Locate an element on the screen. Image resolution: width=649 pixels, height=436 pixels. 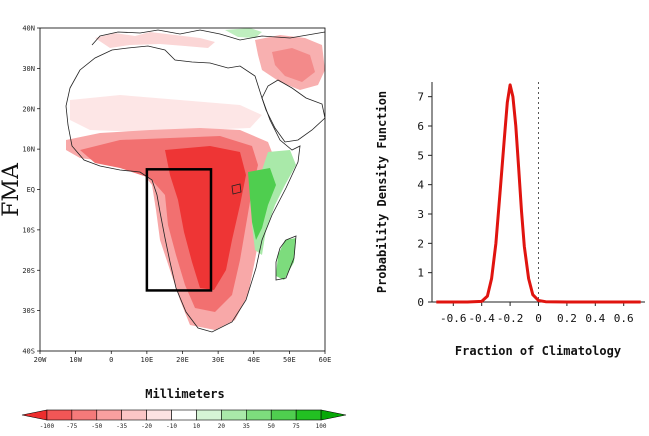
colorbar-tick-label: -75 is located at coordinates (71, 426).